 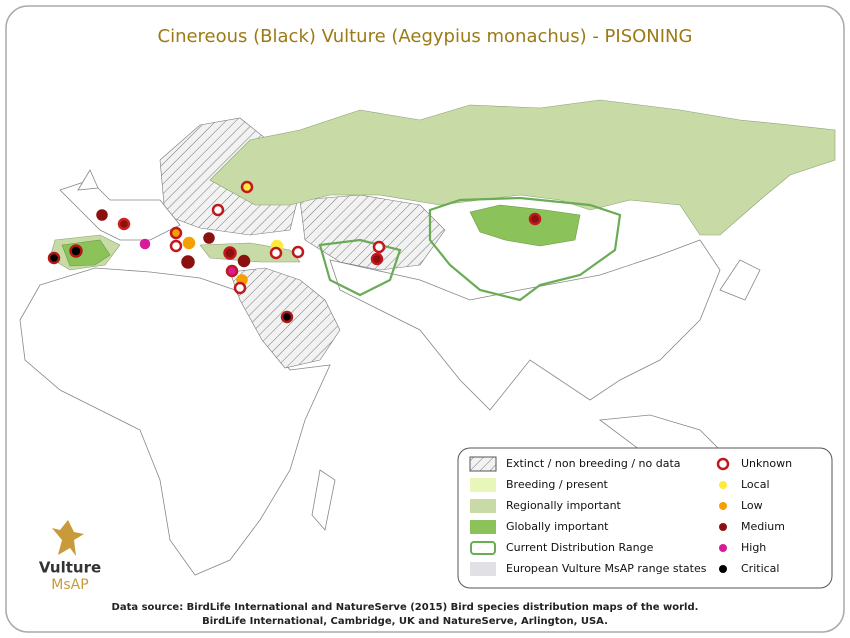 I want to click on logo-sub: MsAP, so click(x=69, y=585).